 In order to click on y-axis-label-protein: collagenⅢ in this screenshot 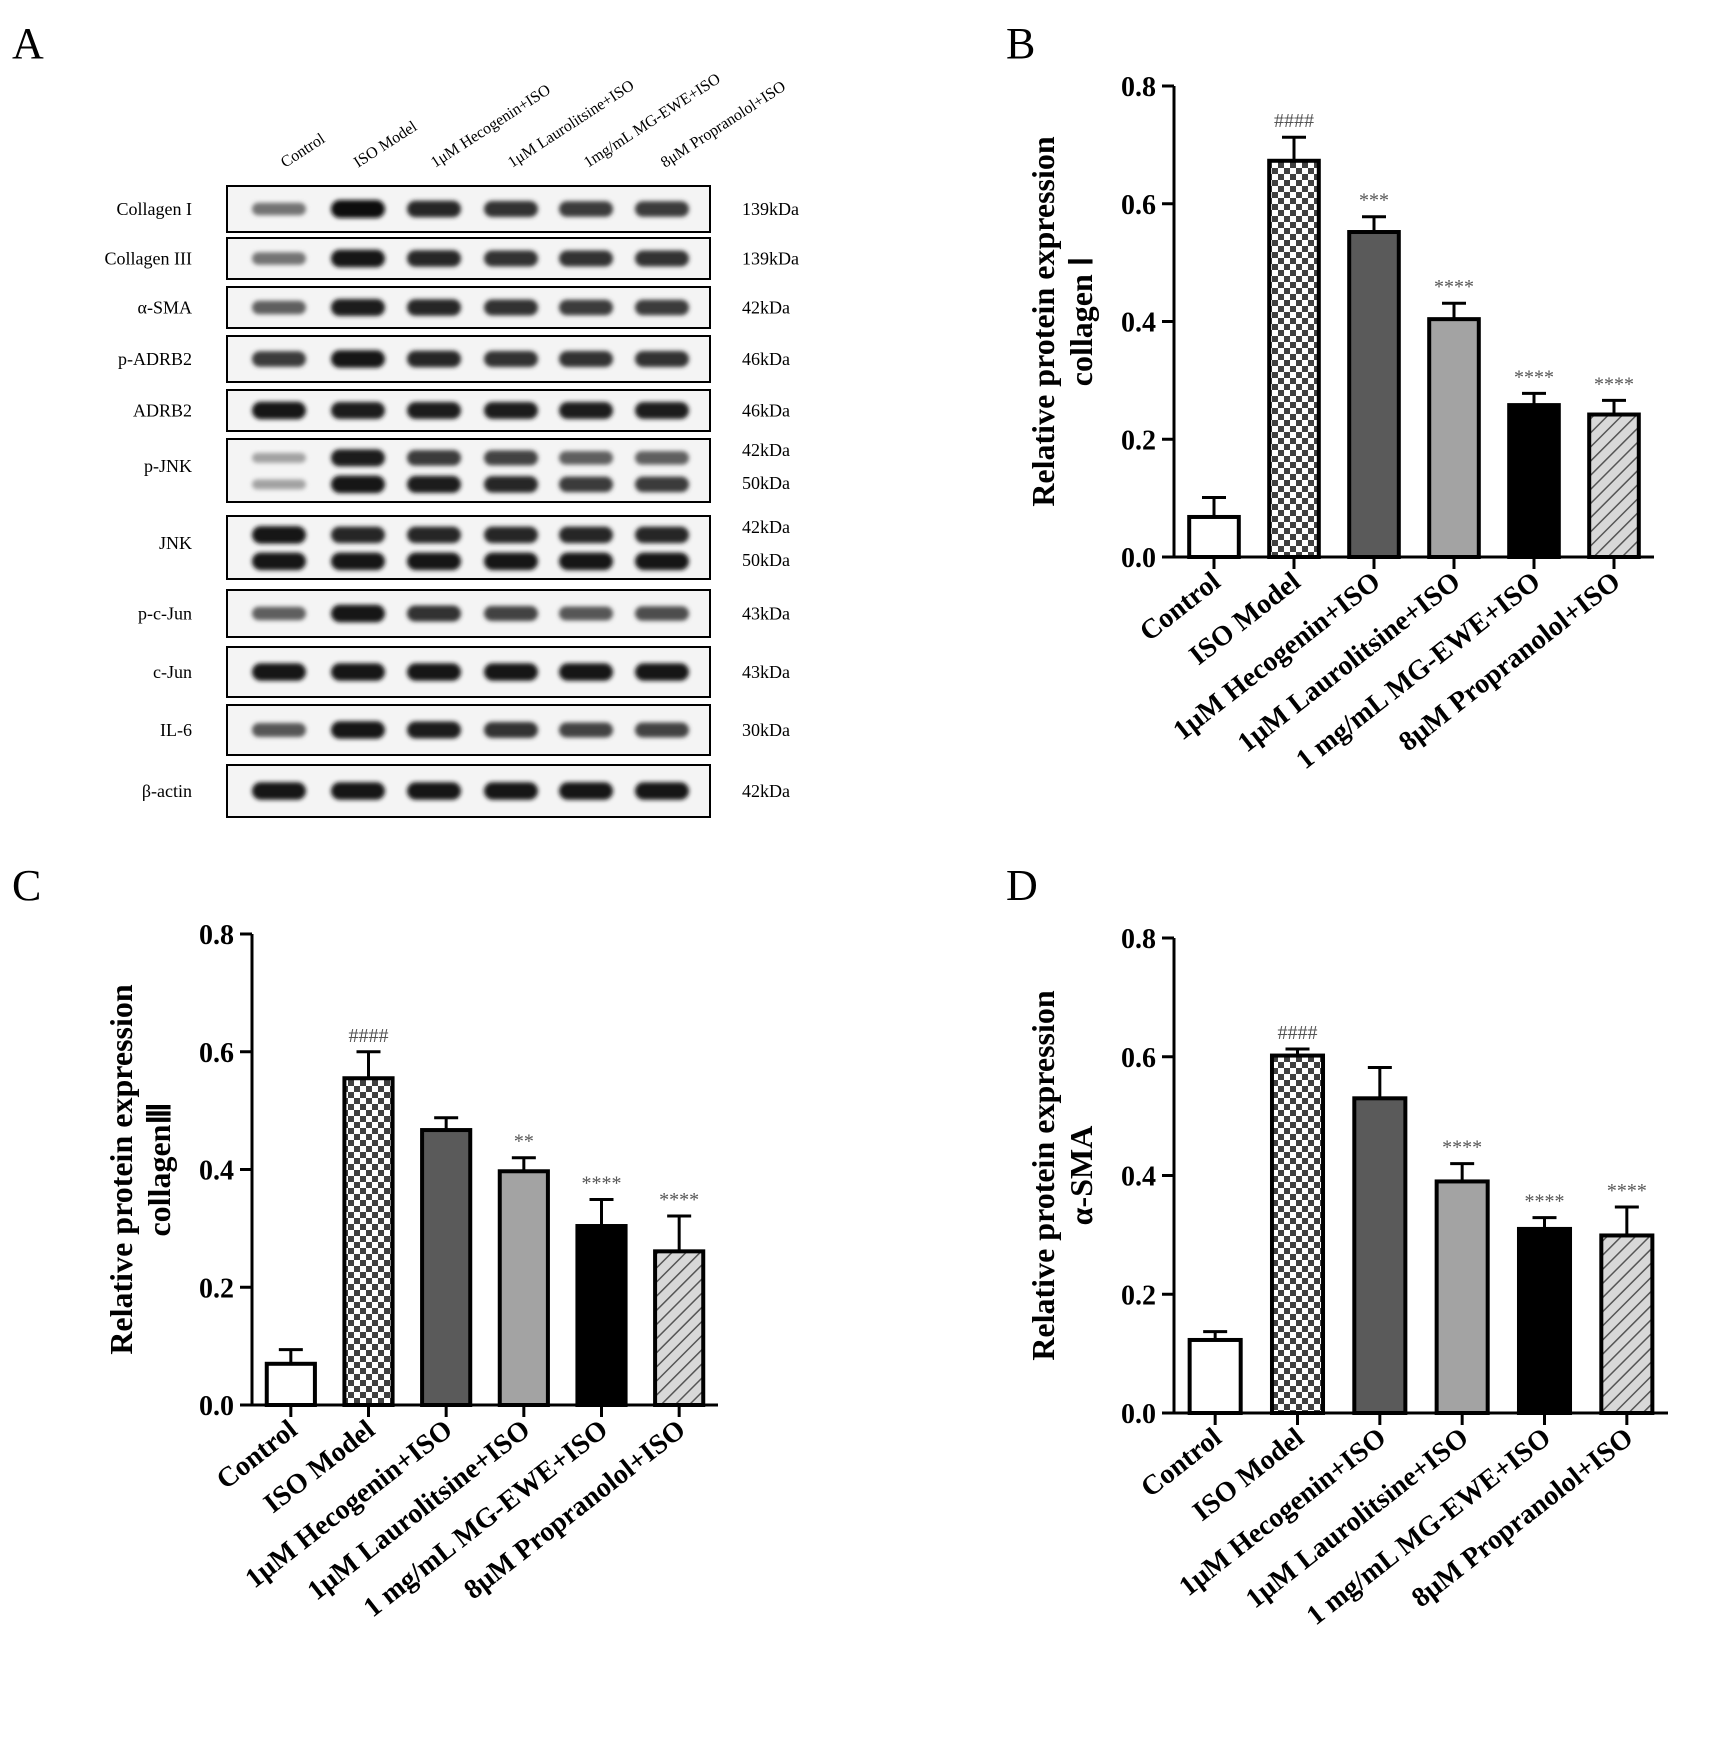, I will do `click(159, 1169)`.